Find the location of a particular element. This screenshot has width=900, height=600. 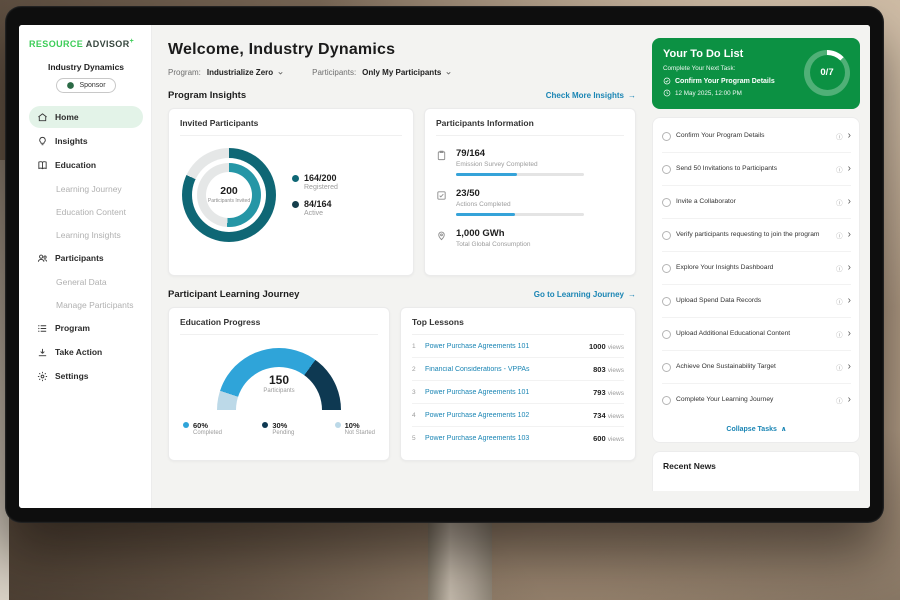

nav-label: Program is located at coordinates (72, 328).